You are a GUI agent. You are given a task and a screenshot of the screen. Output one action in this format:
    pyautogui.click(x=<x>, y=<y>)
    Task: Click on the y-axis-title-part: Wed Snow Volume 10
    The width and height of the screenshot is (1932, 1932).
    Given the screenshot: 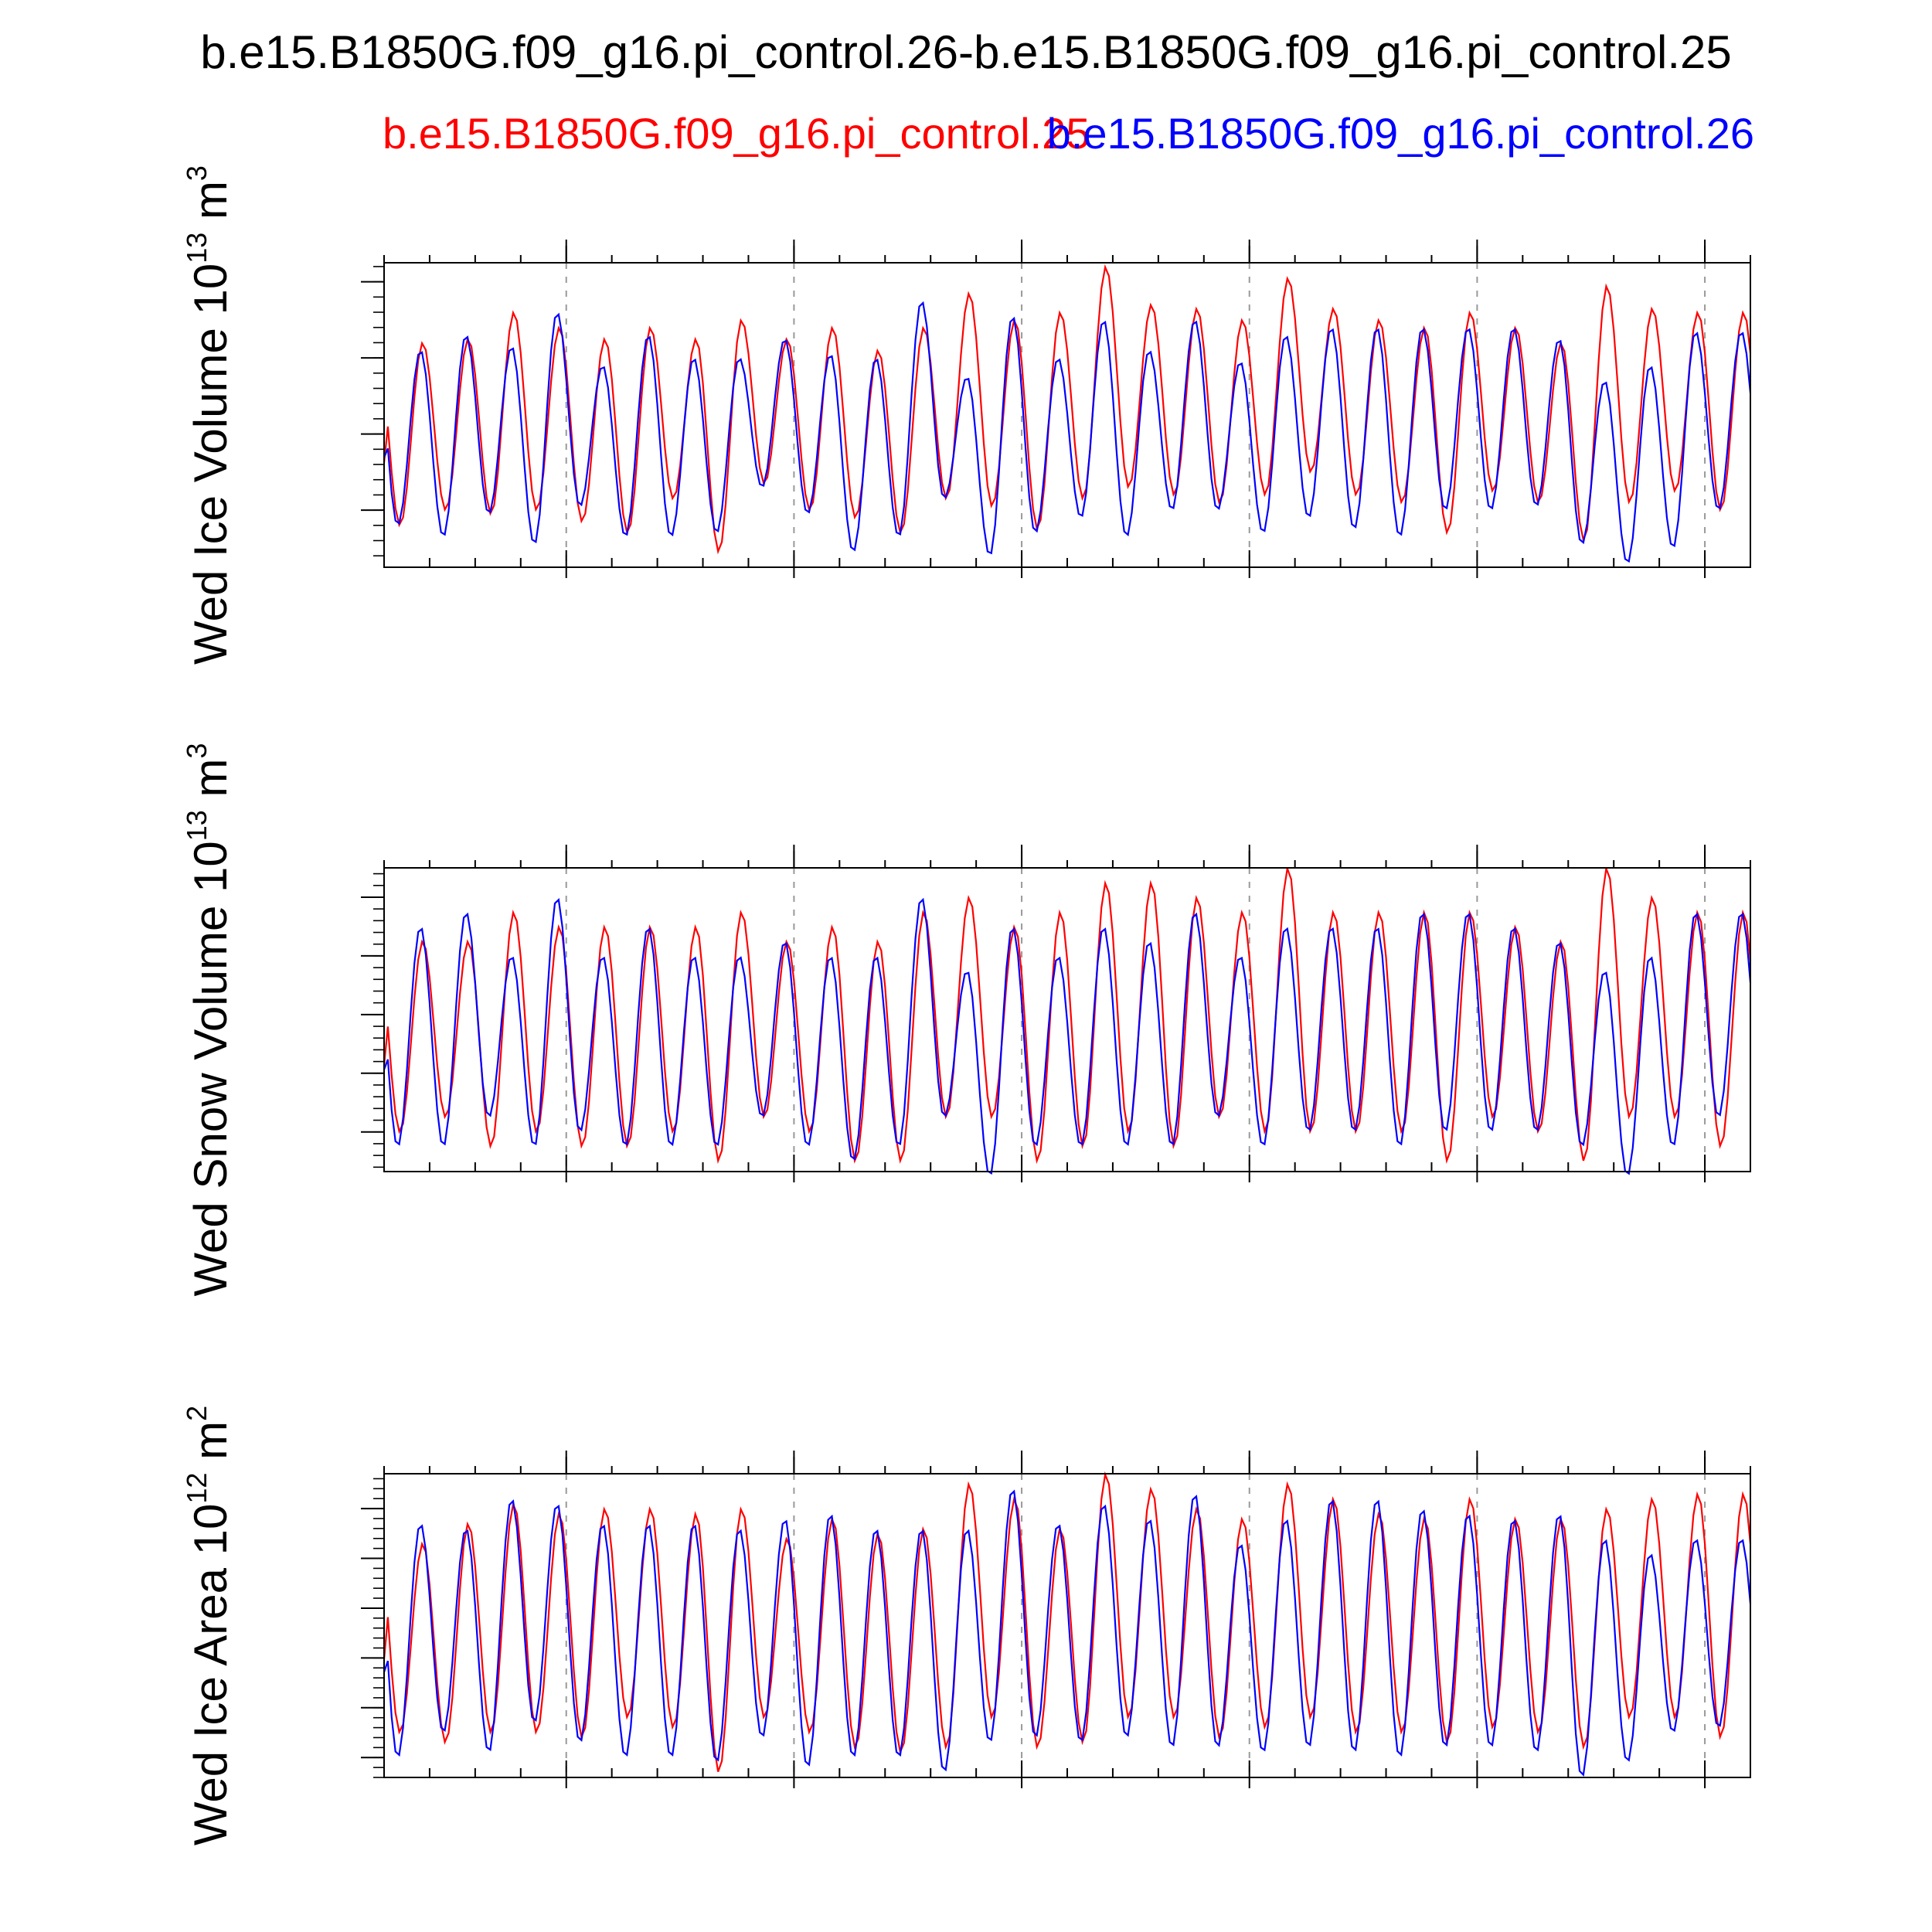 What is the action you would take?
    pyautogui.click(x=211, y=1069)
    